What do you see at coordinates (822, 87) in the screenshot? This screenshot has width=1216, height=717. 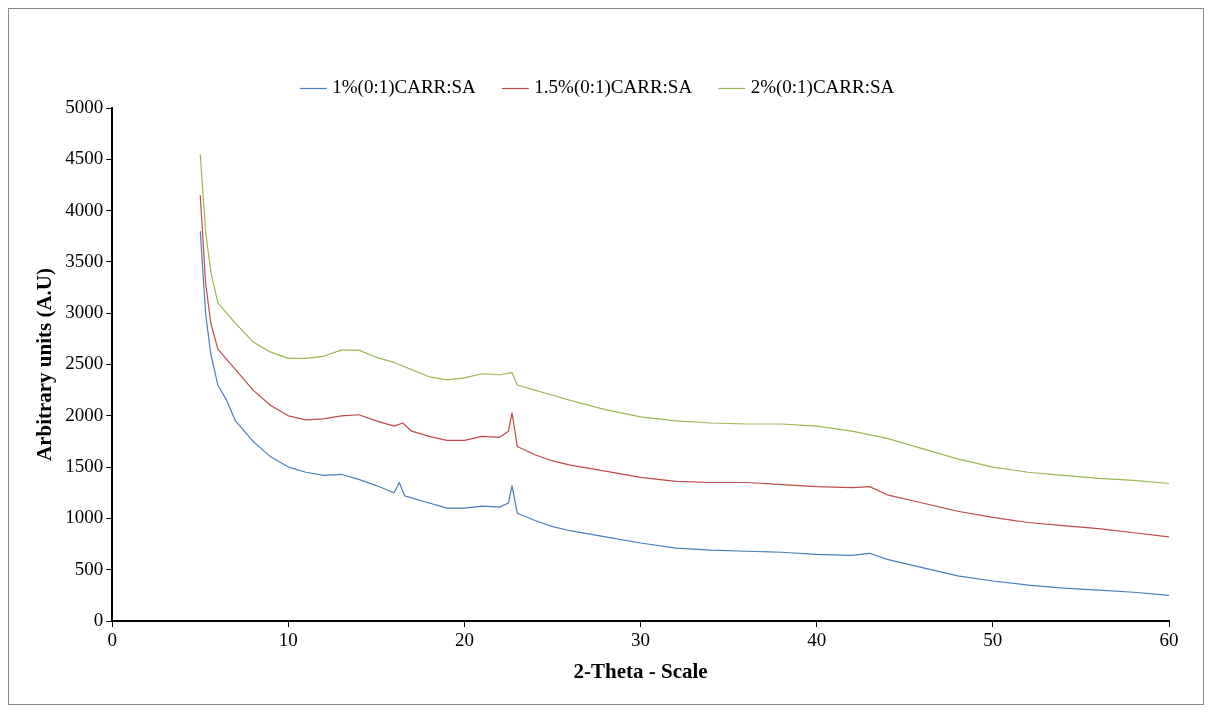 I see `legend-label: 2%(0:1)CARR:SA` at bounding box center [822, 87].